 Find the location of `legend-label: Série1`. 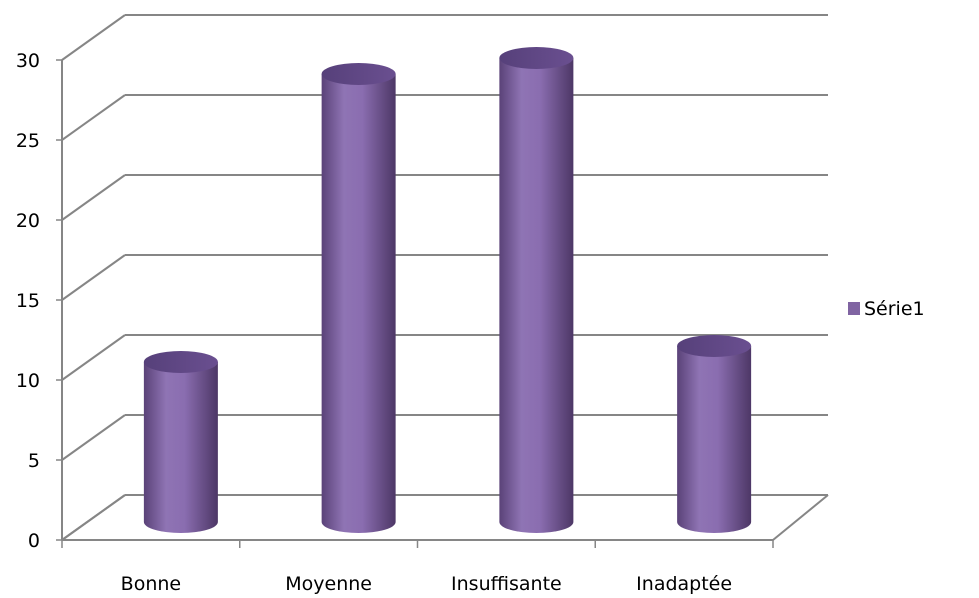

legend-label: Série1 is located at coordinates (894, 309).